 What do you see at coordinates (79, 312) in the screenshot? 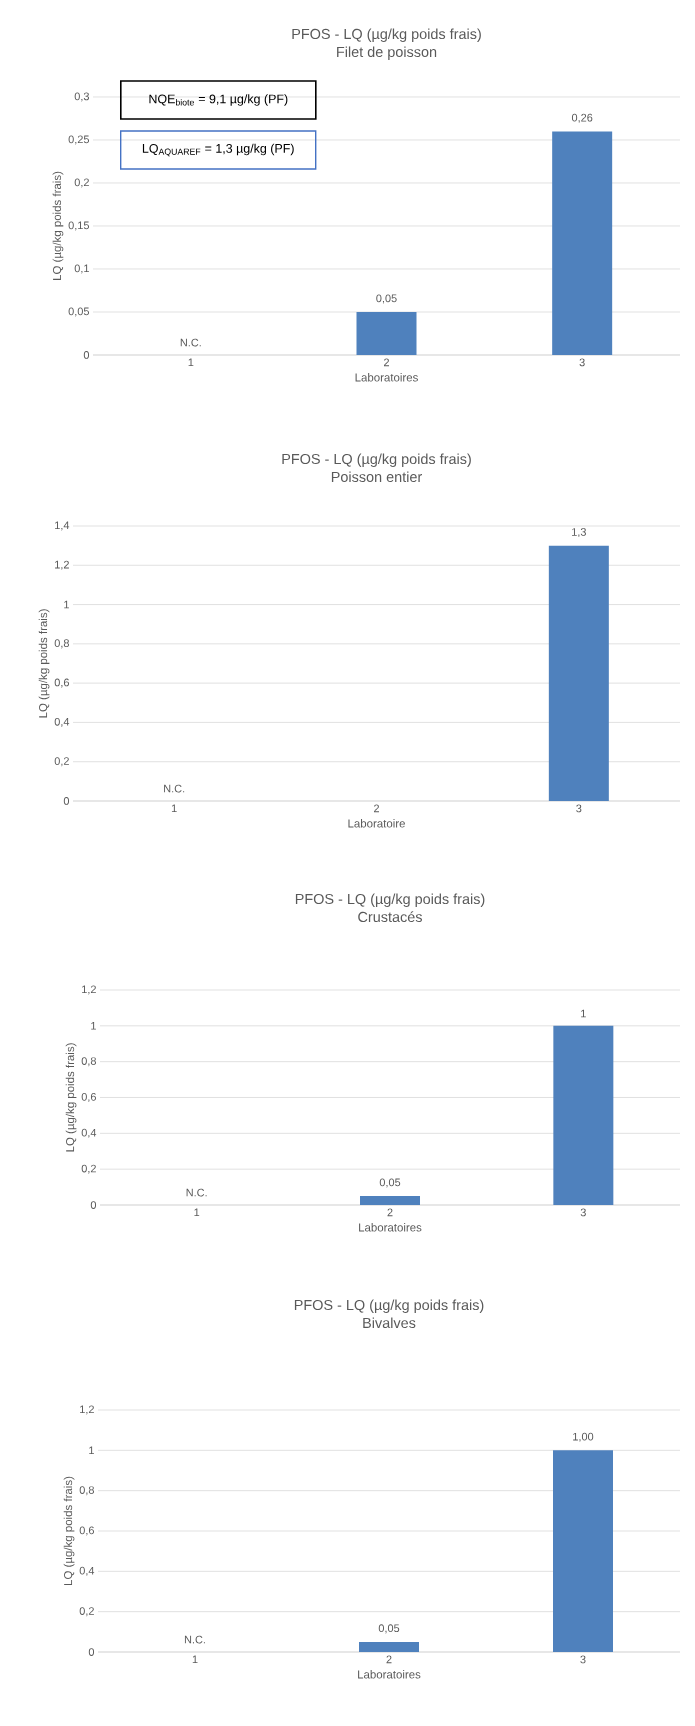
I see `y-tick-label: 0,05` at bounding box center [79, 312].